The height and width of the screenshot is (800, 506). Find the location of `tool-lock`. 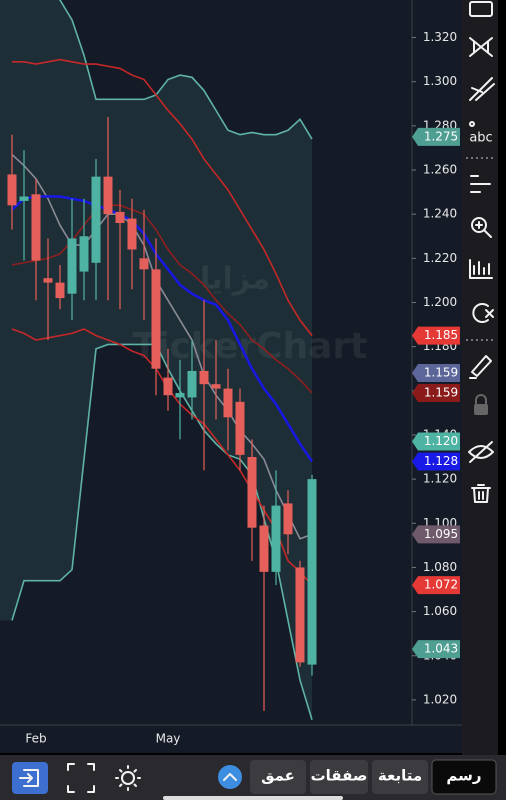

tool-lock is located at coordinates (481, 409).